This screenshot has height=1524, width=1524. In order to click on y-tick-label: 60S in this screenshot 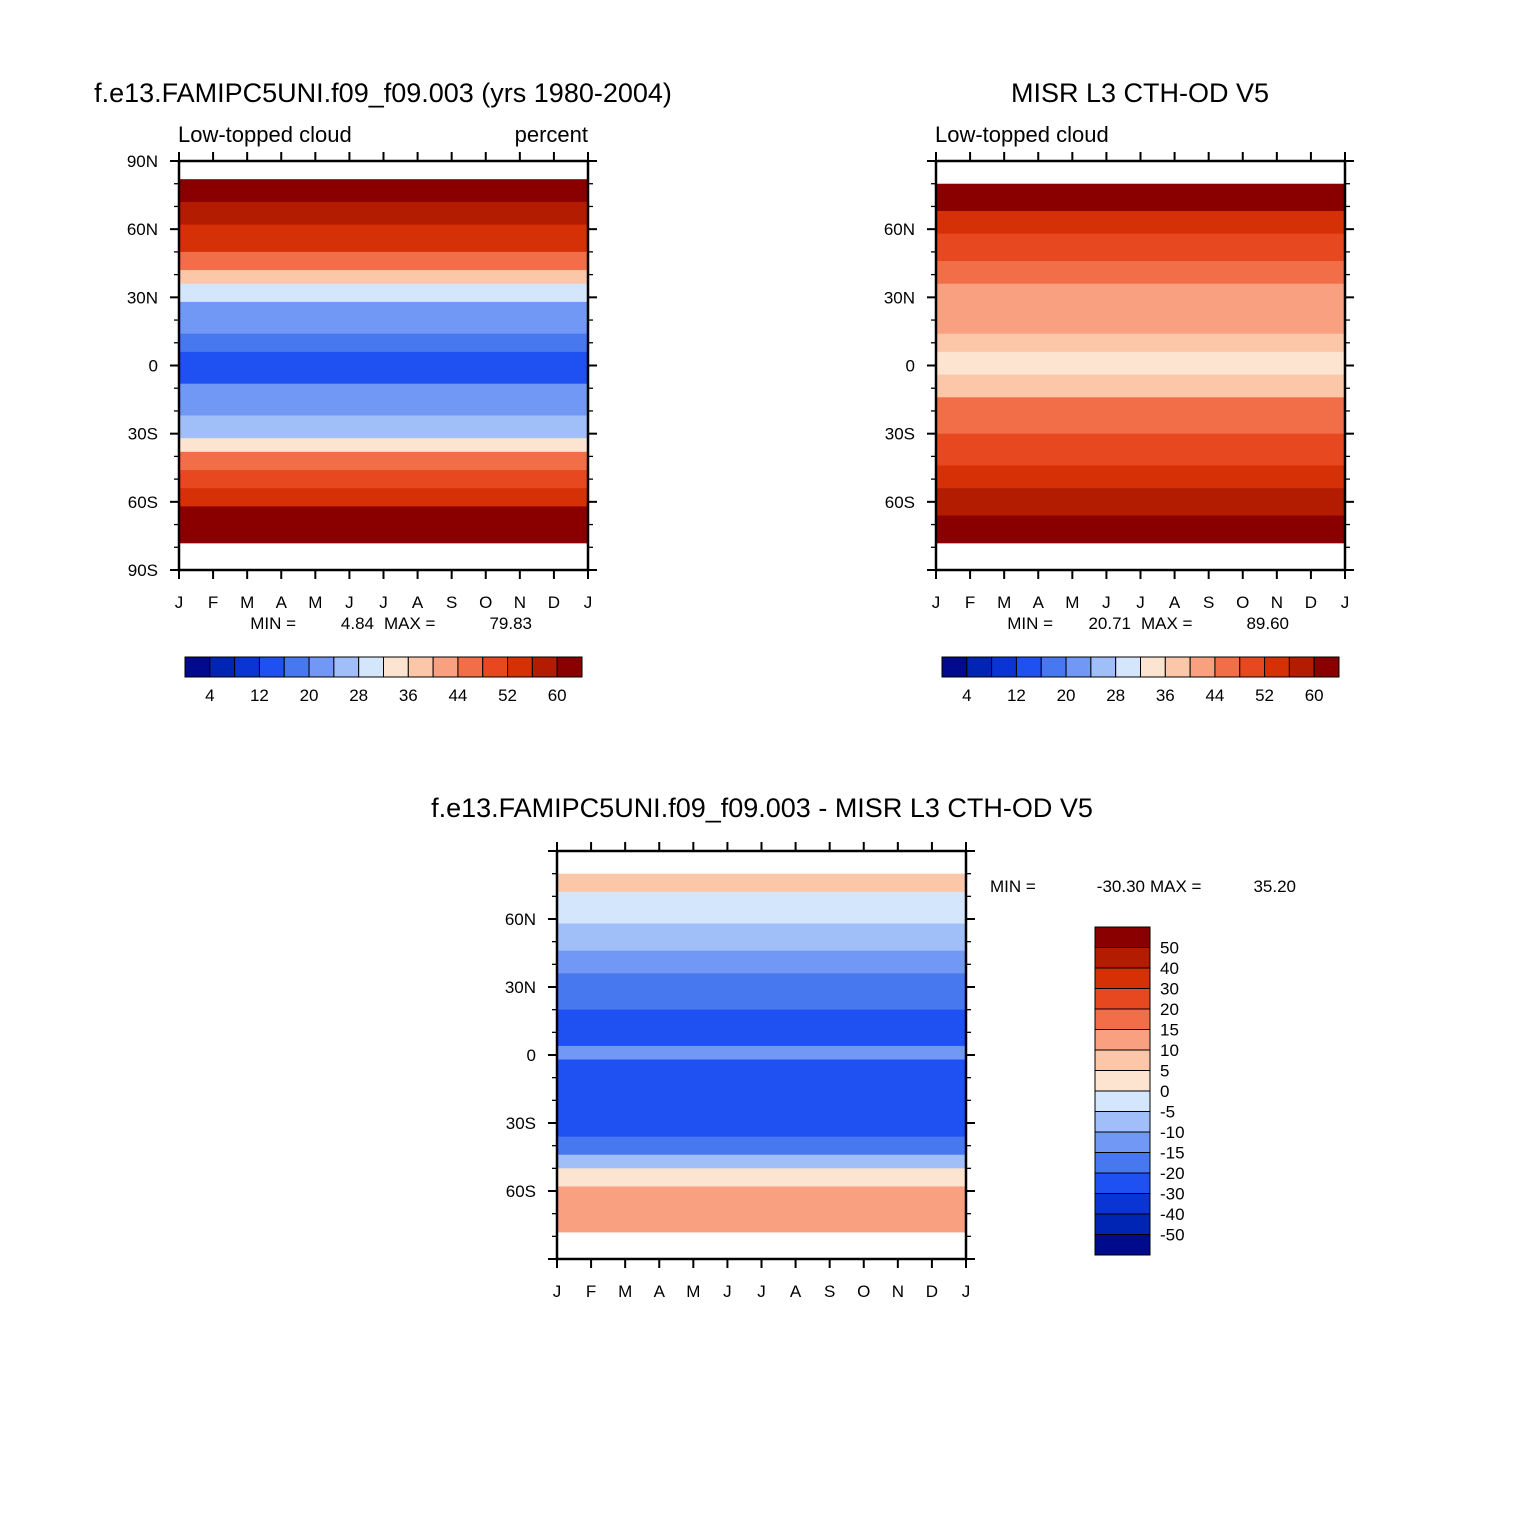, I will do `click(900, 502)`.